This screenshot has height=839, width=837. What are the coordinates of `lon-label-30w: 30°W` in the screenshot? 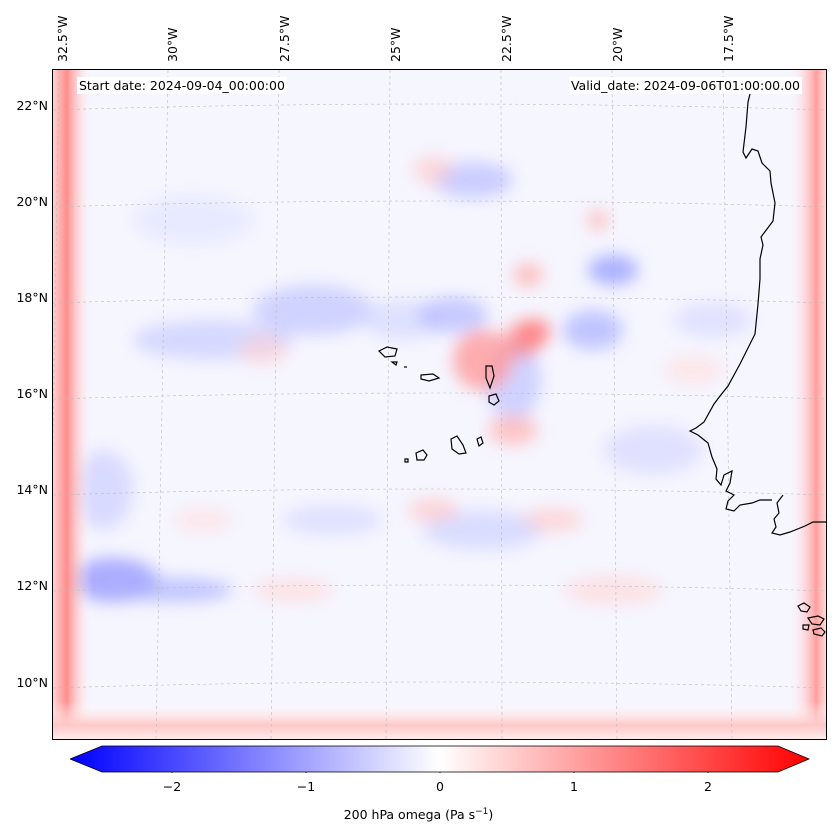 It's located at (172, 44).